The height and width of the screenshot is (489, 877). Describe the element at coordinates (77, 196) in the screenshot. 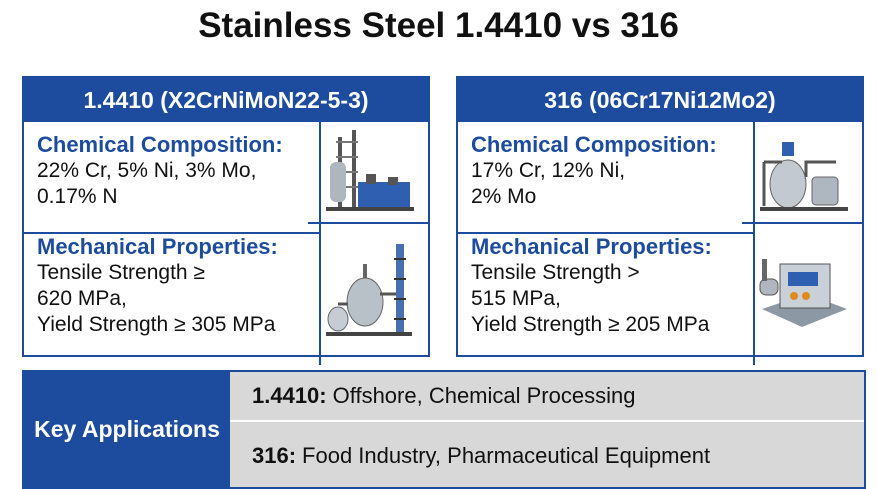

I see `text-line: 0.17% N` at that location.